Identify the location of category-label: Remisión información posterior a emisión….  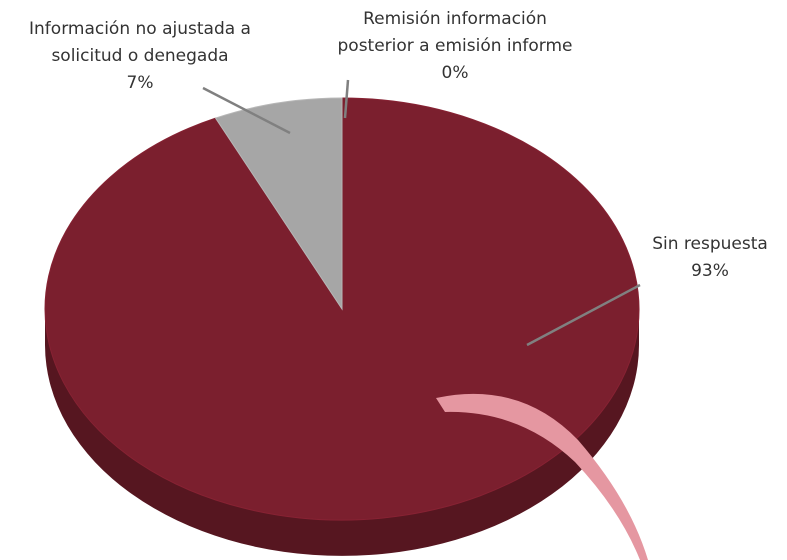
(455, 32).